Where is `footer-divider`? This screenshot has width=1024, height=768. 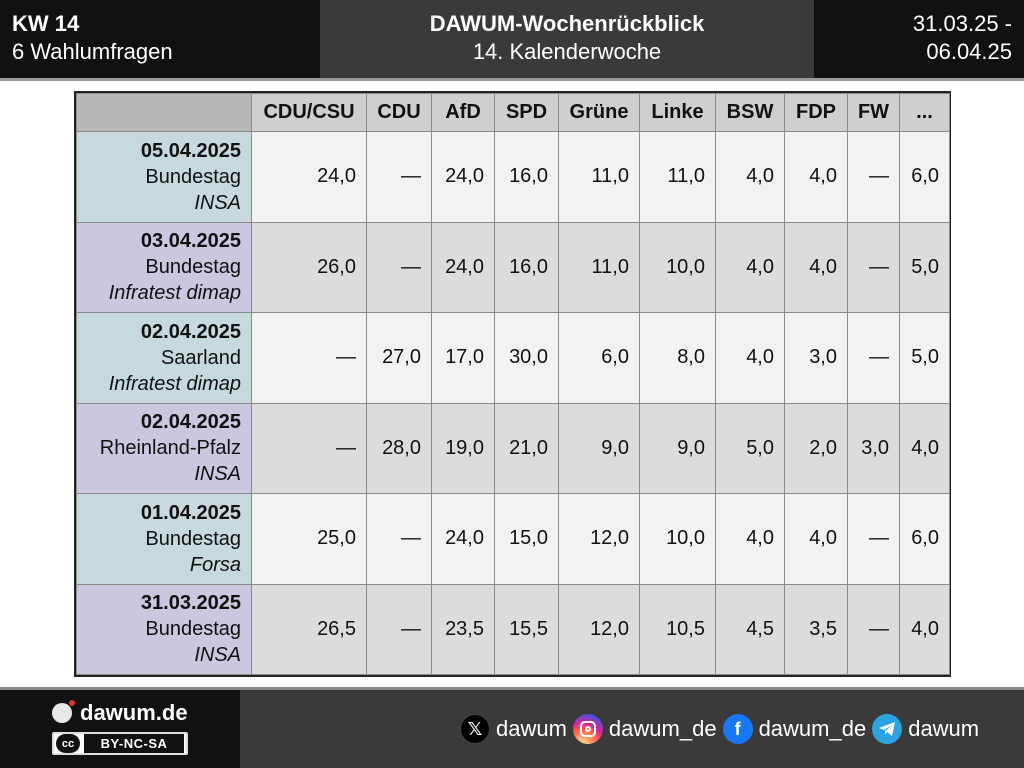 footer-divider is located at coordinates (512, 688).